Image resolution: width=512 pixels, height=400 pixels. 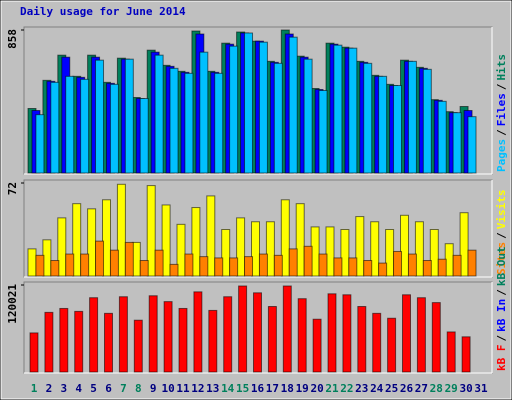 What do you see at coordinates (501, 315) in the screenshot?
I see `legend-entry: kB In` at bounding box center [501, 315].